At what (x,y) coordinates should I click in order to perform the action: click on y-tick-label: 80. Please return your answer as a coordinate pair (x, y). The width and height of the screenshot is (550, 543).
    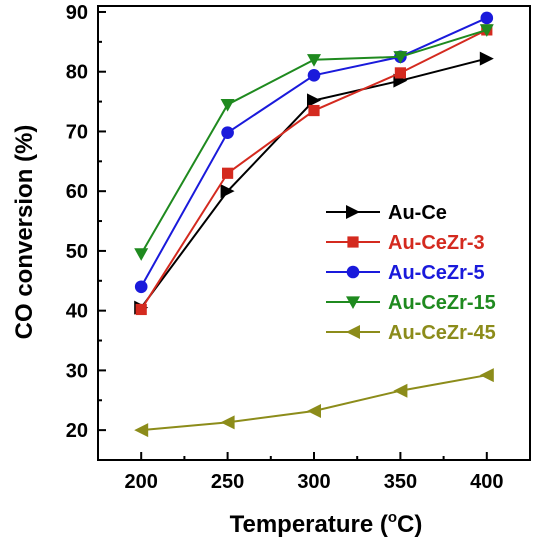
    Looking at the image, I should click on (77, 73).